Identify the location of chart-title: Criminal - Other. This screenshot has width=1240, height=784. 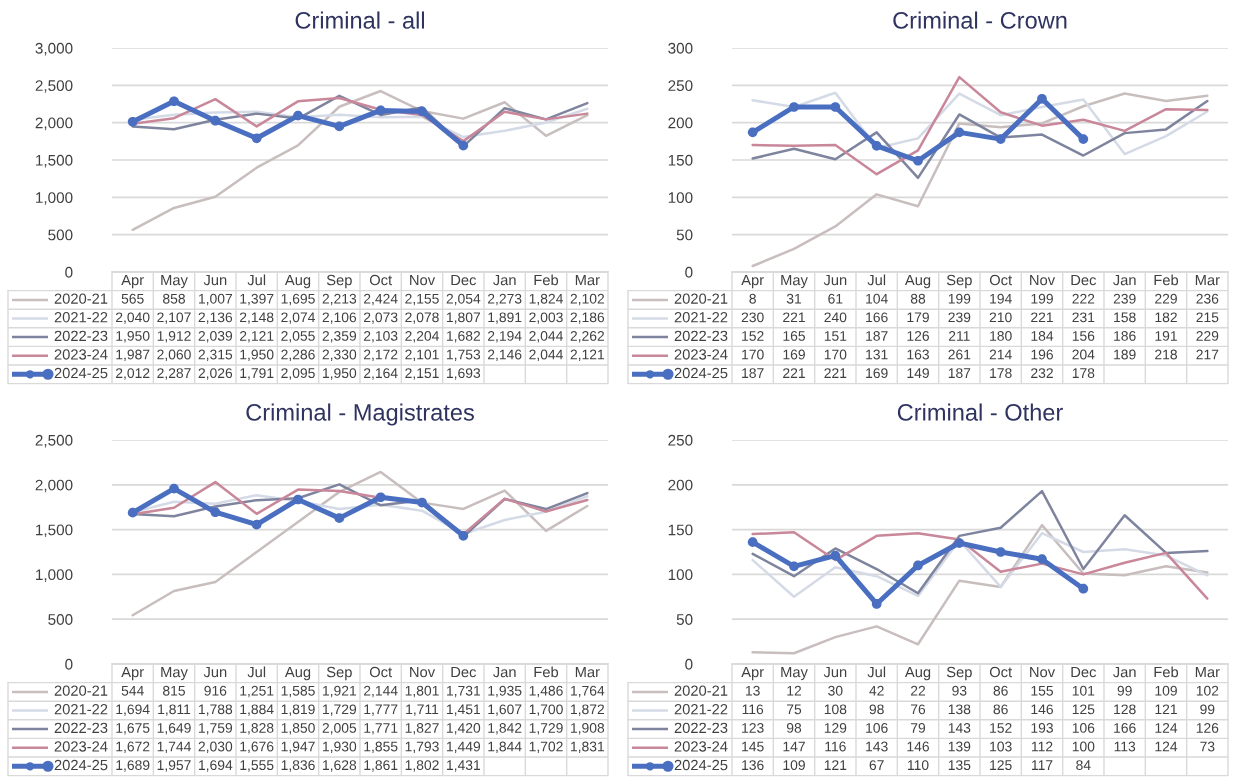
(980, 412).